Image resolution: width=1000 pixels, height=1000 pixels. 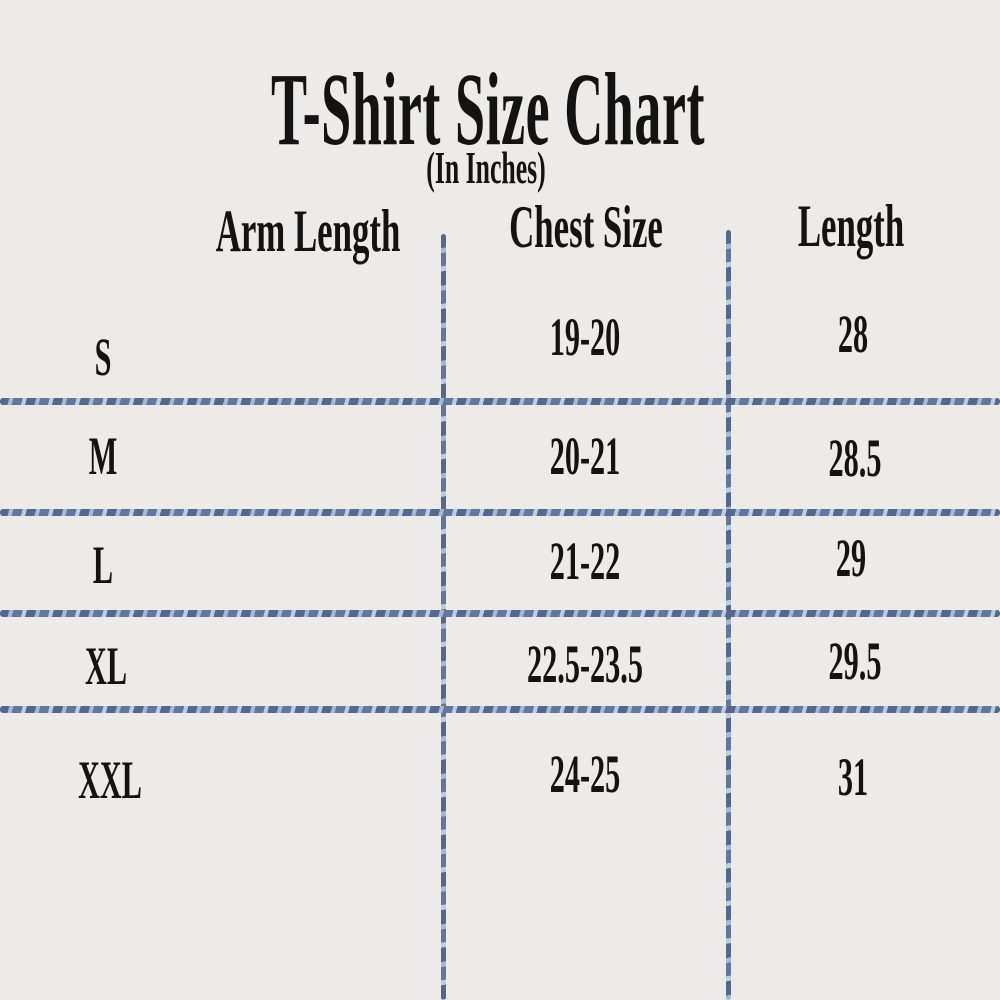 I want to click on page-subtitle: (In Inches), so click(x=486, y=167).